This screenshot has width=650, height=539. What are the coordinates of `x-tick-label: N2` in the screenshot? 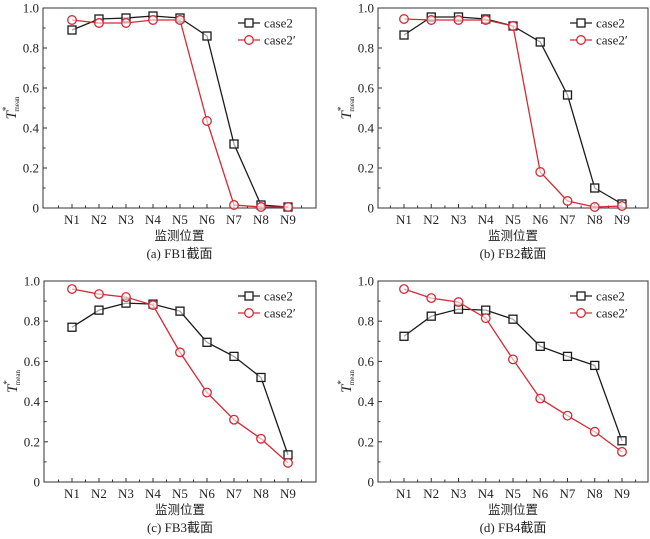 It's located at (99, 219).